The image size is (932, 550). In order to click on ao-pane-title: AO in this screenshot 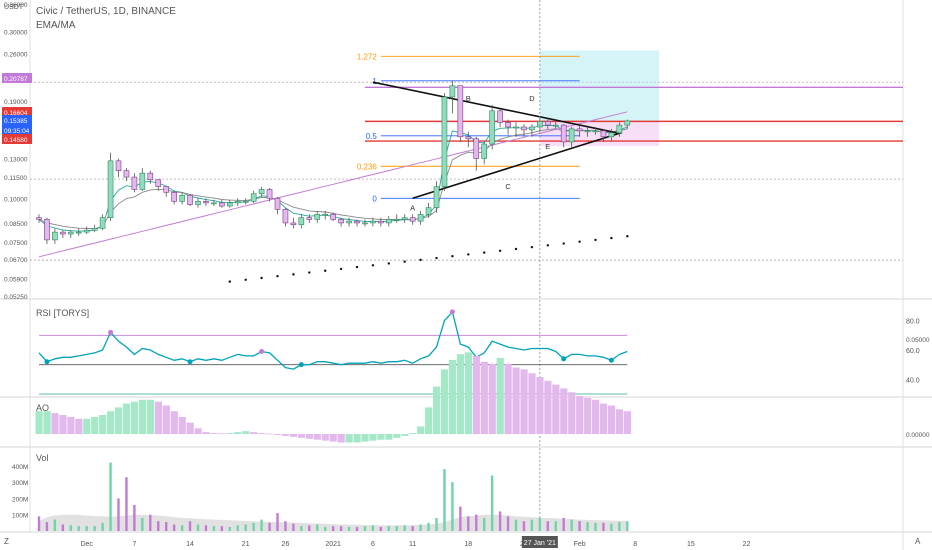, I will do `click(43, 408)`.